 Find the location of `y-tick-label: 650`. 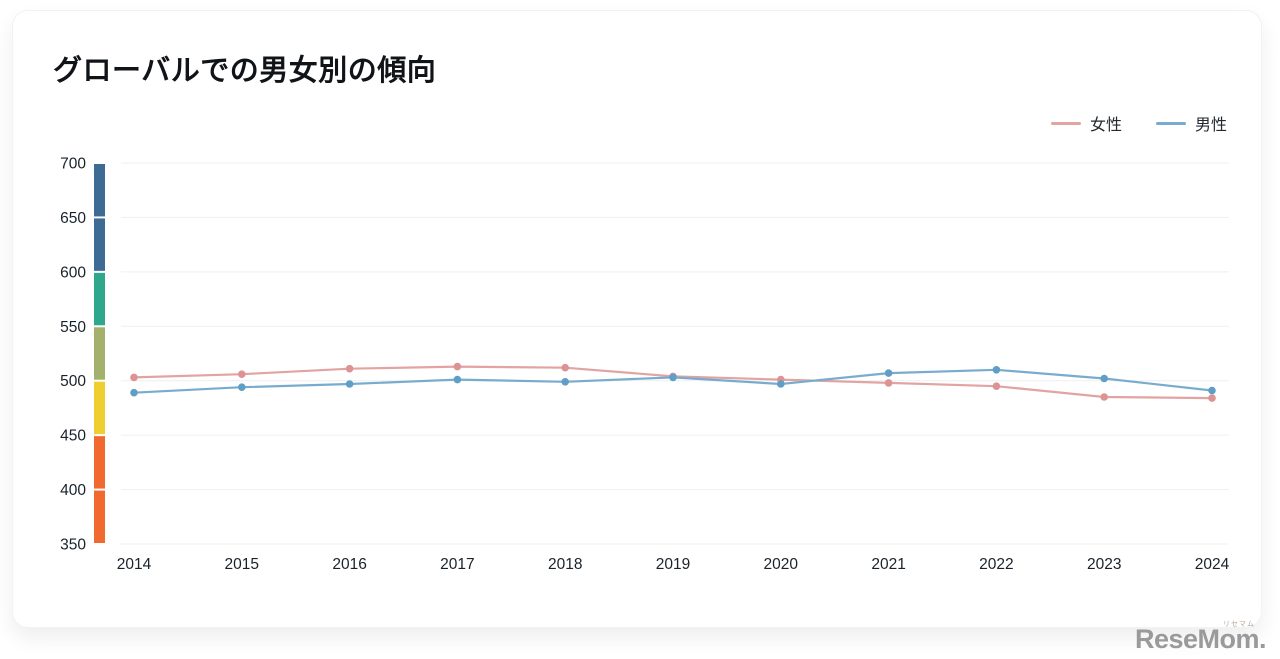

y-tick-label: 650 is located at coordinates (73, 218).